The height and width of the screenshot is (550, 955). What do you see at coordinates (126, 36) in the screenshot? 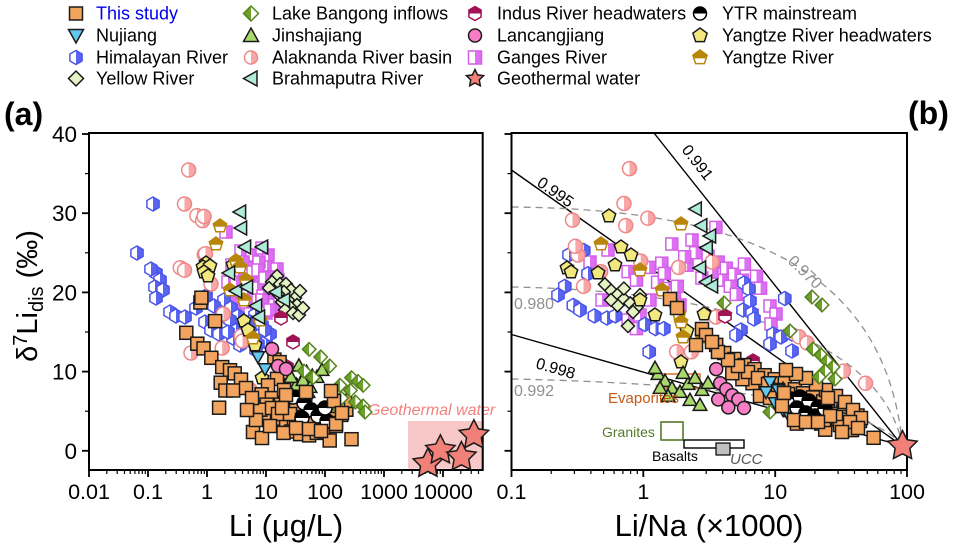
I see `svg-text: Nujiang` at bounding box center [126, 36].